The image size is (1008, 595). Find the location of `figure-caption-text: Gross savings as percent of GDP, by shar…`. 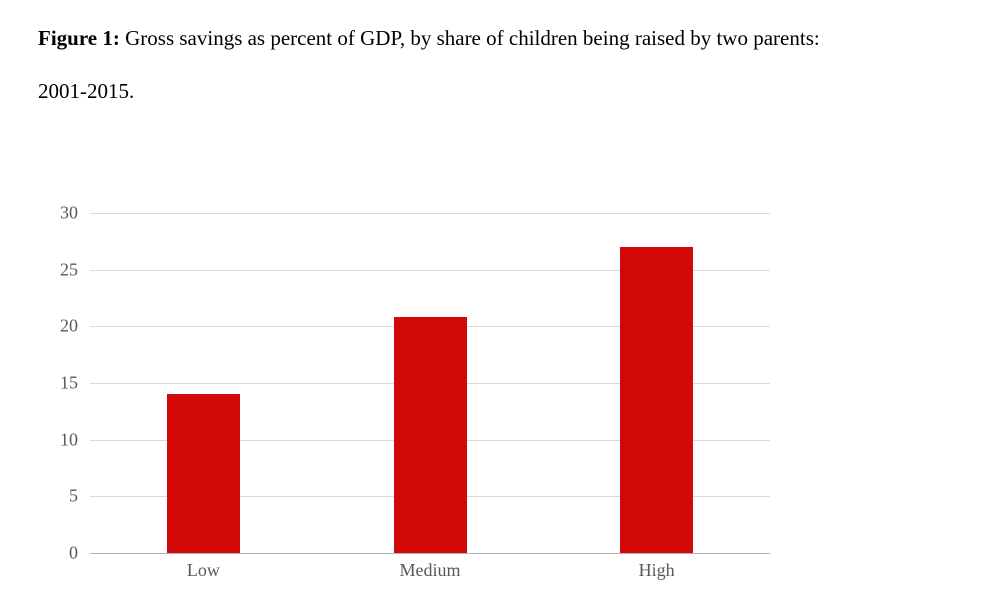

figure-caption-text: Gross savings as percent of GDP, by shar… is located at coordinates (469, 38).